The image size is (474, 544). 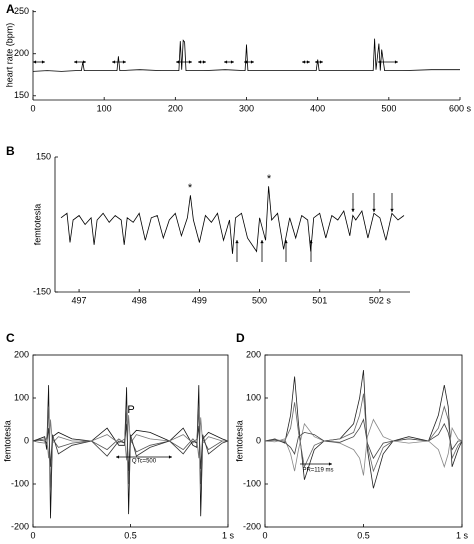 What do you see at coordinates (240, 338) in the screenshot?
I see `panel-label: D` at bounding box center [240, 338].